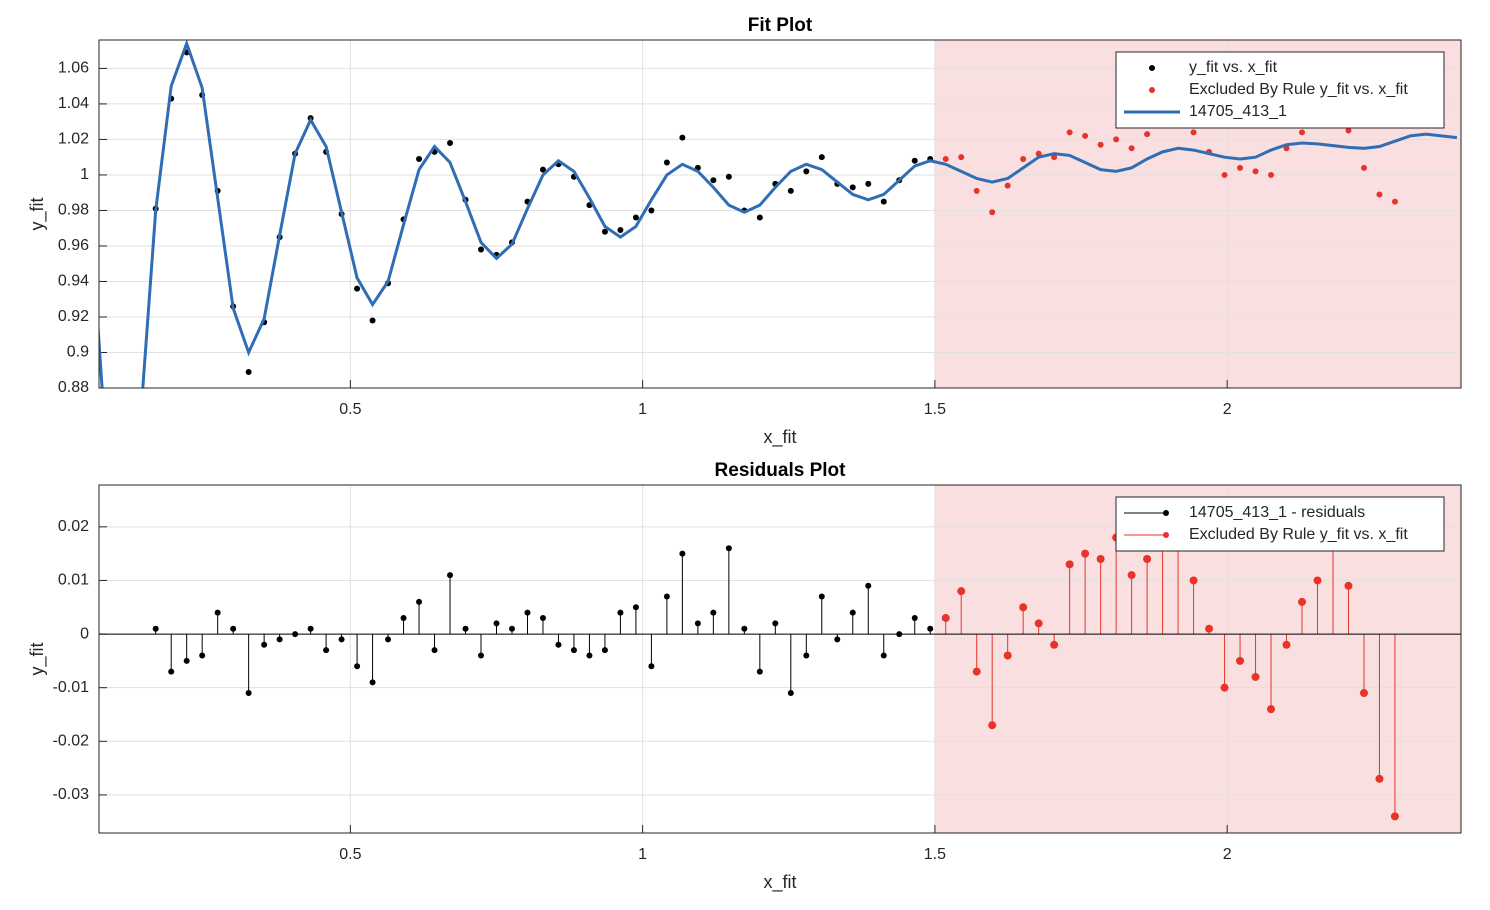  I want to click on y-tick-label: 0, so click(84, 633).